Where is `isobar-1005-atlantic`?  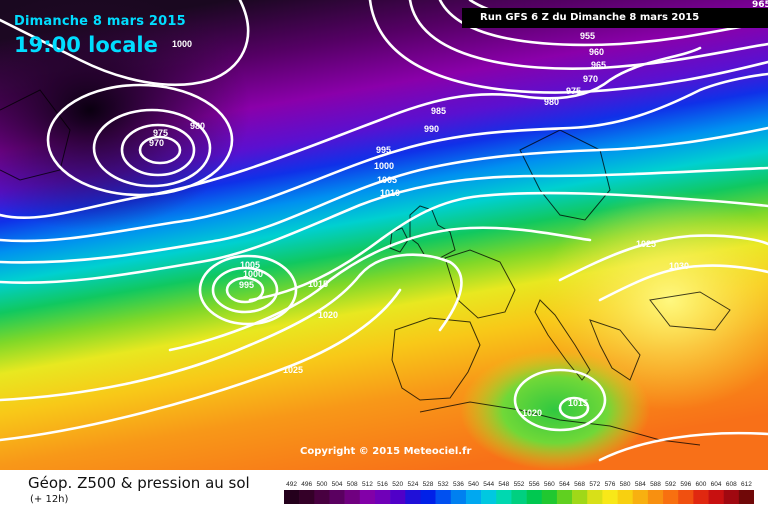
isobar-1005-atlantic is located at coordinates (248, 290).